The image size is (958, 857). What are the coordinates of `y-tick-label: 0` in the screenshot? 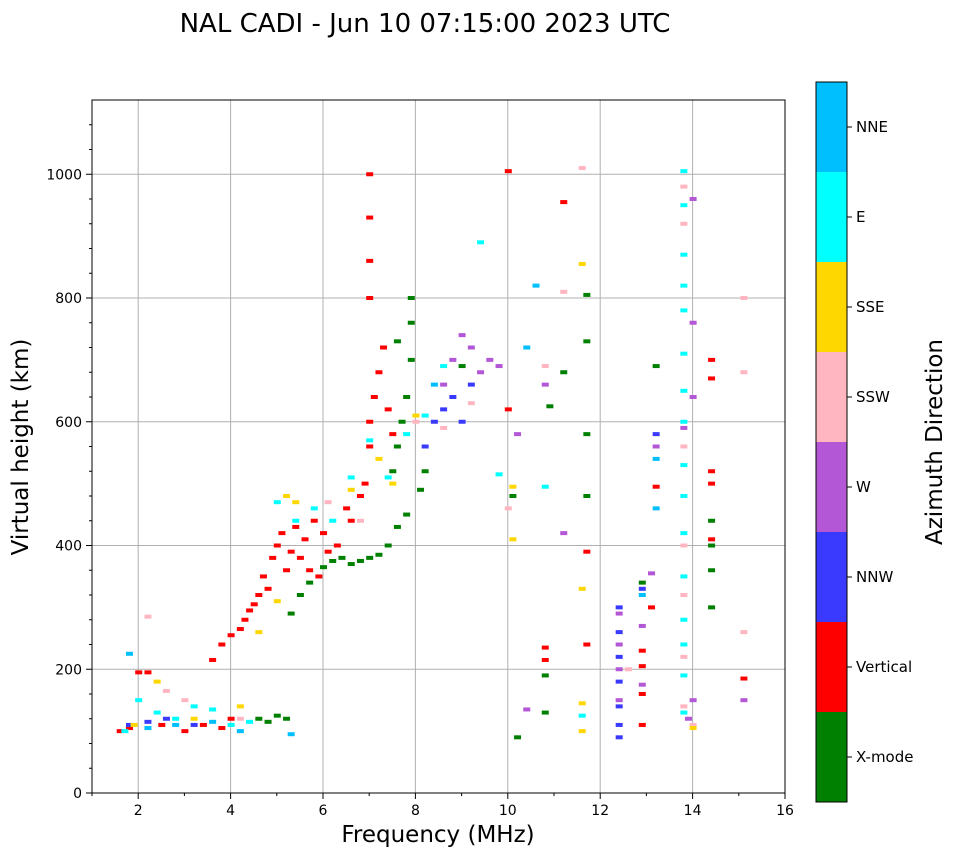 It's located at (77, 794).